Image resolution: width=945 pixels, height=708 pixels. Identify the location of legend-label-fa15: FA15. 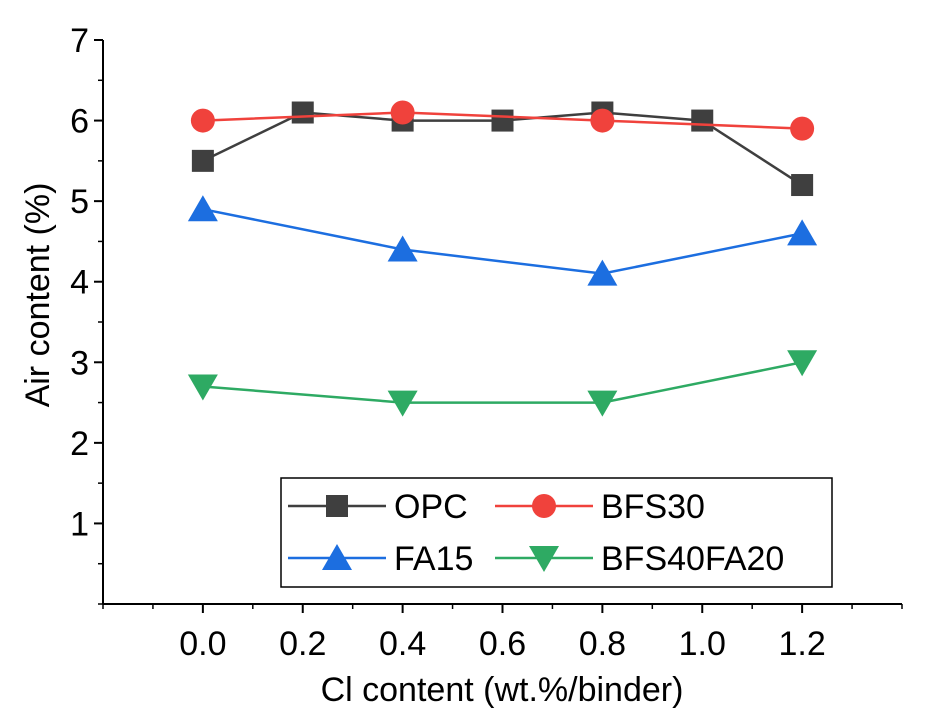
(433, 559).